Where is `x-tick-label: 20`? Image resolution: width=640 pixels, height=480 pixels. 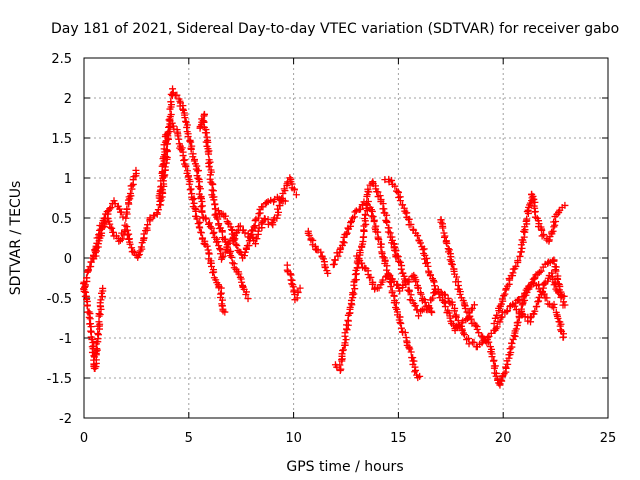
x-tick-label: 20 is located at coordinates (503, 438).